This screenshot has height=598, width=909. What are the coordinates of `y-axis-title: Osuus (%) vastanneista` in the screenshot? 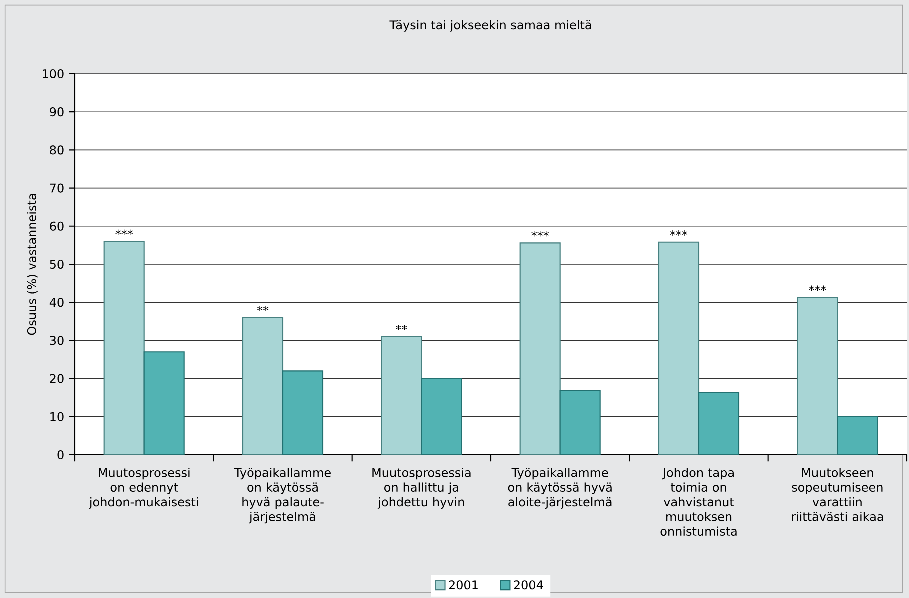 It's located at (32, 265).